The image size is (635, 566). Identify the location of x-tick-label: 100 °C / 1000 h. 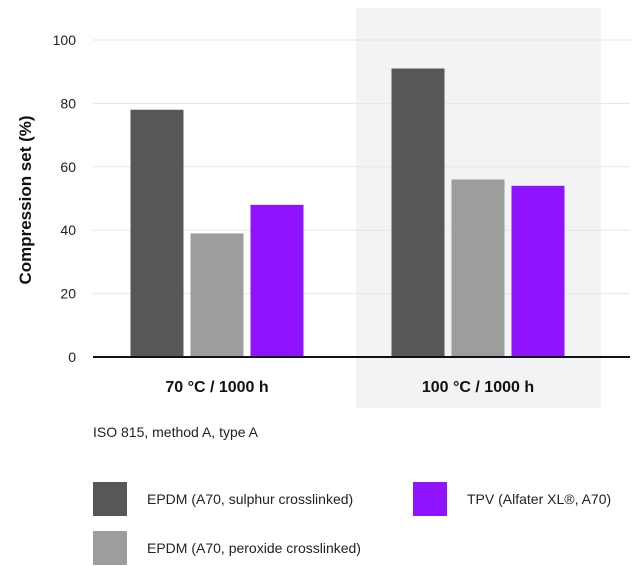
(478, 387).